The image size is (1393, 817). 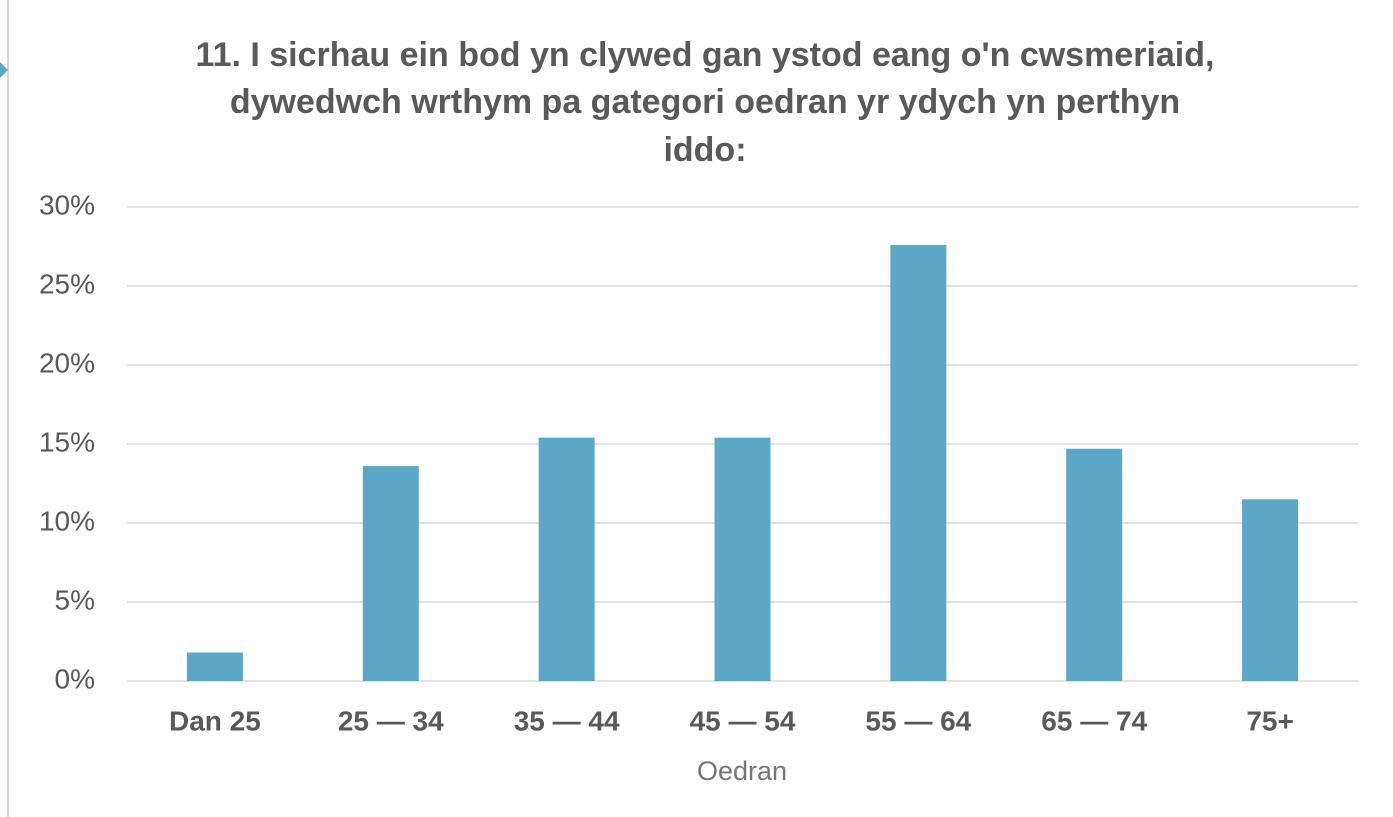 I want to click on x-tick-label: 75+, so click(x=1270, y=720).